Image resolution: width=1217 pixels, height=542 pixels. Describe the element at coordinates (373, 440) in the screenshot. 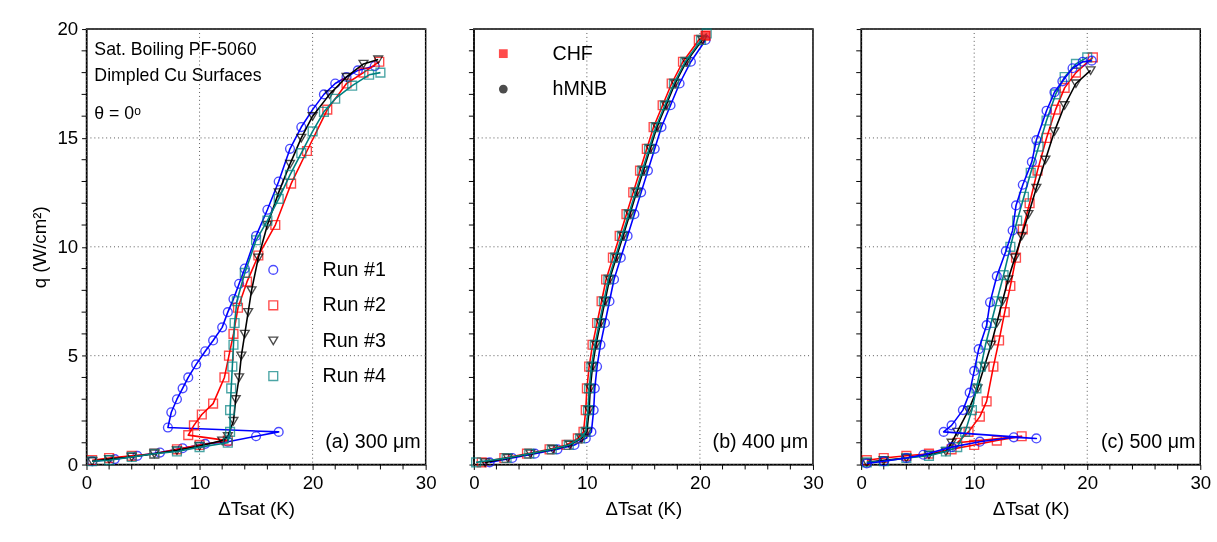

I see `annotation: (a) 300 μm` at that location.